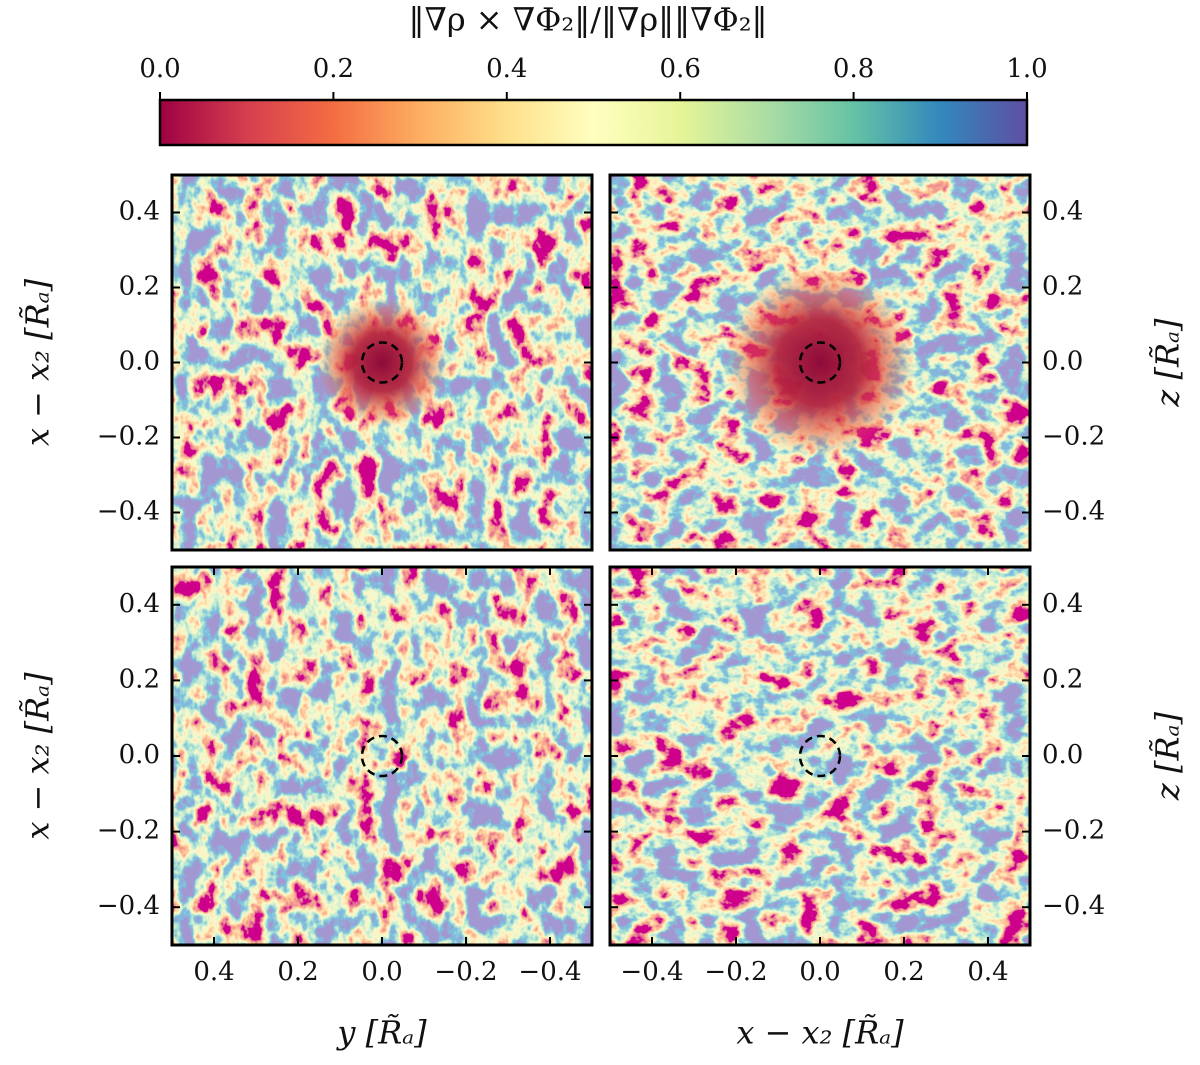 The width and height of the screenshot is (1200, 1065). Describe the element at coordinates (159, 69) in the screenshot. I see `colorbar-tick-label: 0.0` at that location.